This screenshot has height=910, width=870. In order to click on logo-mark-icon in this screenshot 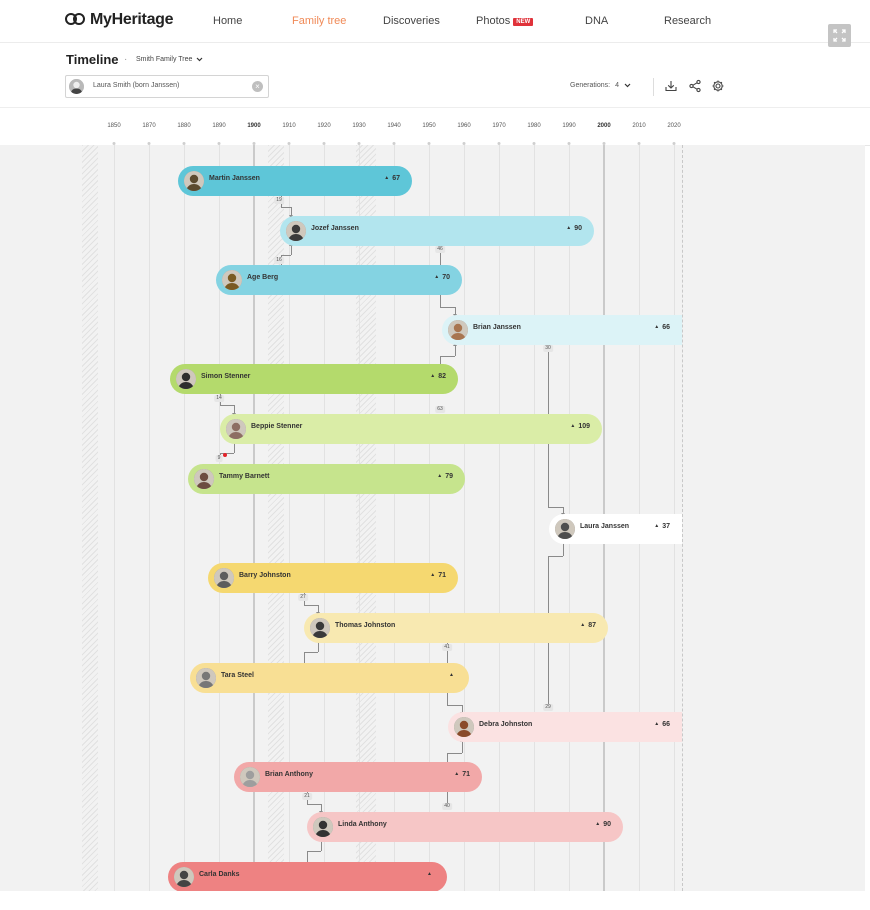, I will do `click(76, 20)`.